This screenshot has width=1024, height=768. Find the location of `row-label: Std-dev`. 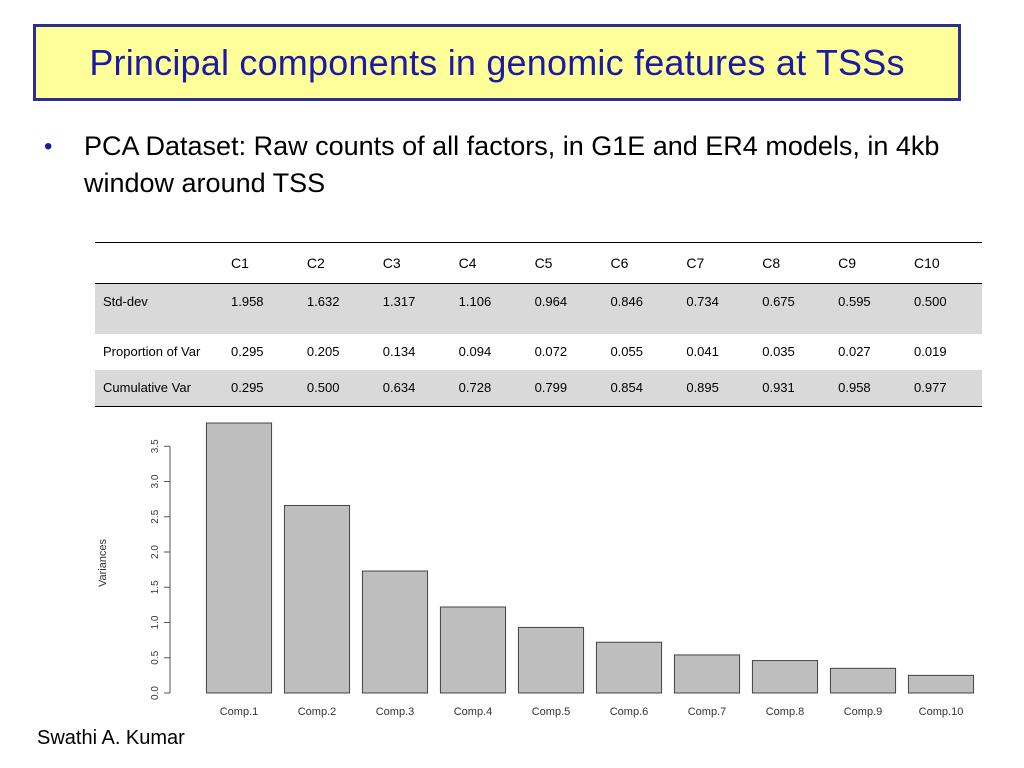

row-label: Std-dev is located at coordinates (159, 308).